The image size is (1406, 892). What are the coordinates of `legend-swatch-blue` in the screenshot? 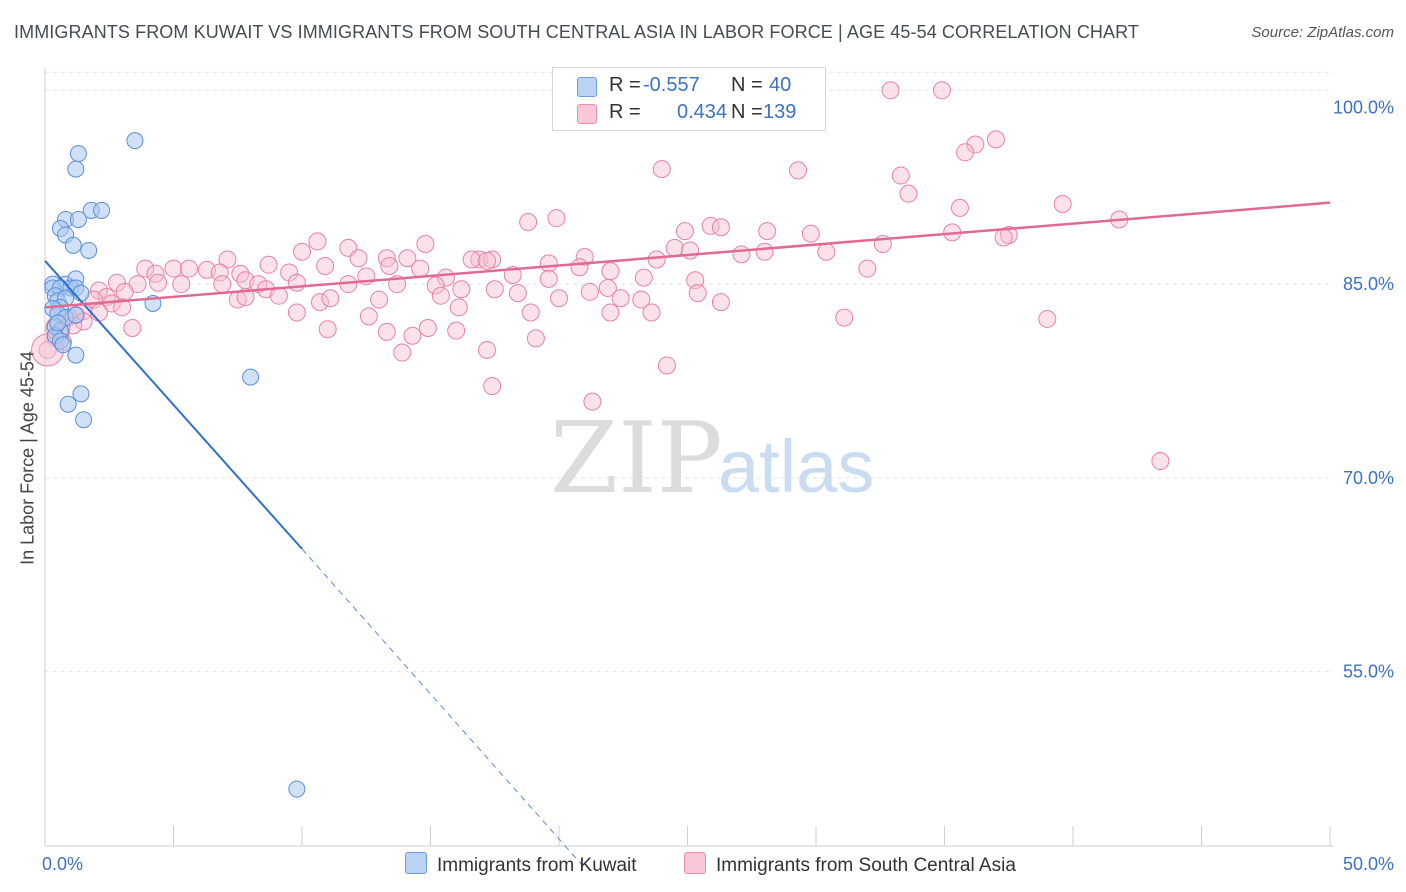 It's located at (587, 87).